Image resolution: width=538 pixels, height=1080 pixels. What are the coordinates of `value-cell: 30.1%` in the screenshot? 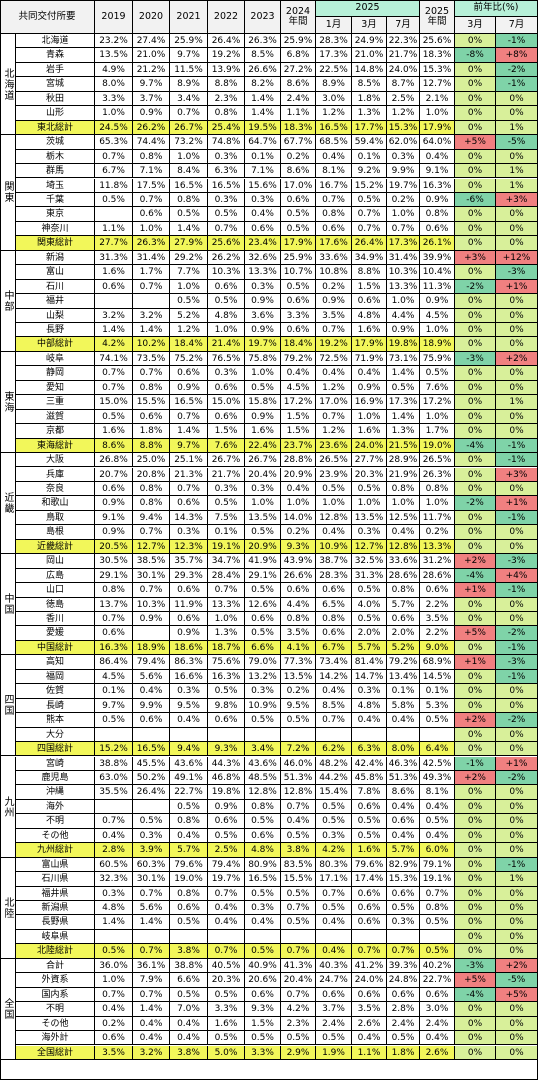 It's located at (151, 879).